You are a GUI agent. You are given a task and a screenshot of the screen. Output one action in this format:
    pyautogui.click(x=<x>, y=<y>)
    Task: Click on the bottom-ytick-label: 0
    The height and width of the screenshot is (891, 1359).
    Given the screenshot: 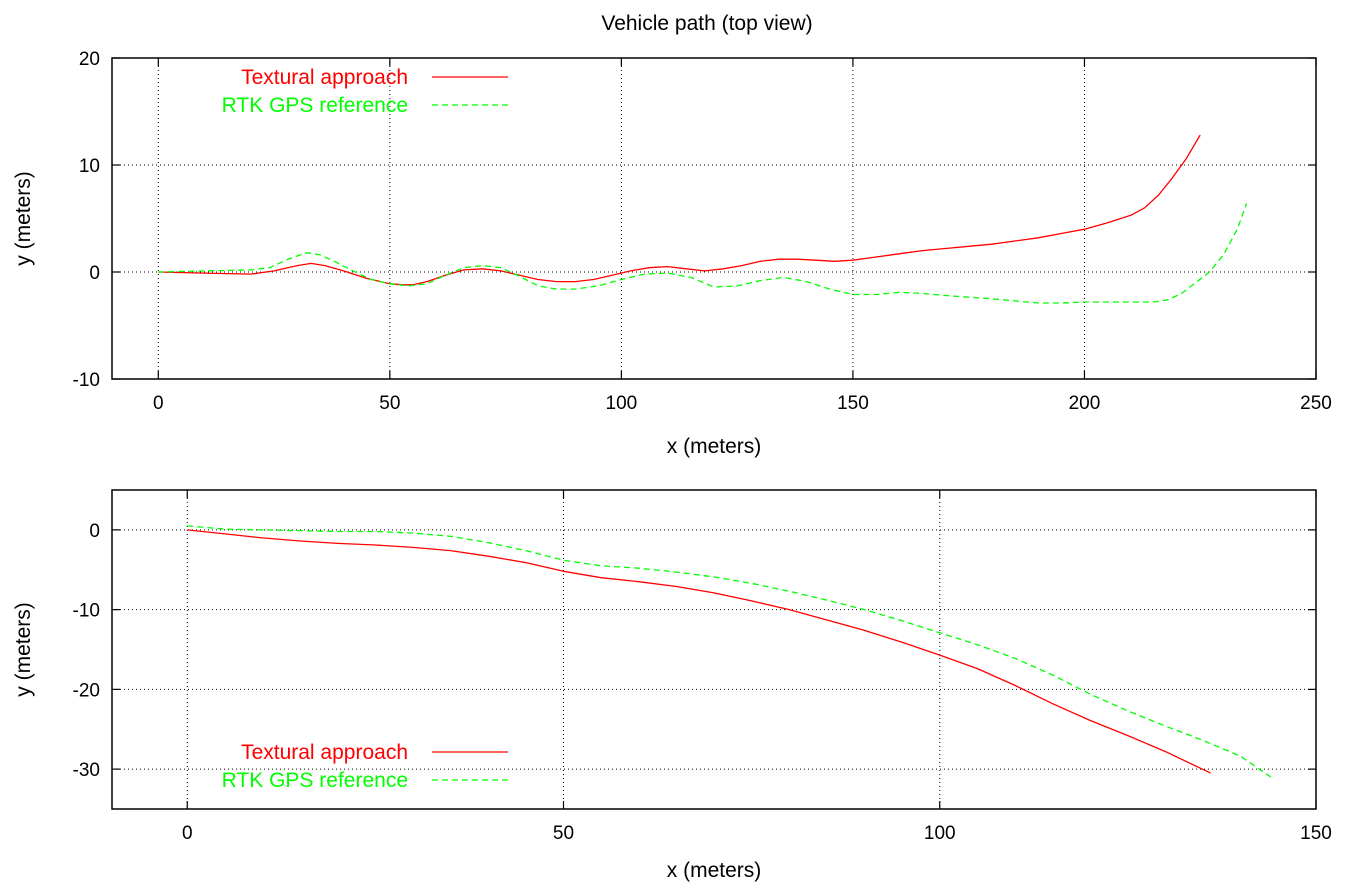 What is the action you would take?
    pyautogui.click(x=94, y=531)
    